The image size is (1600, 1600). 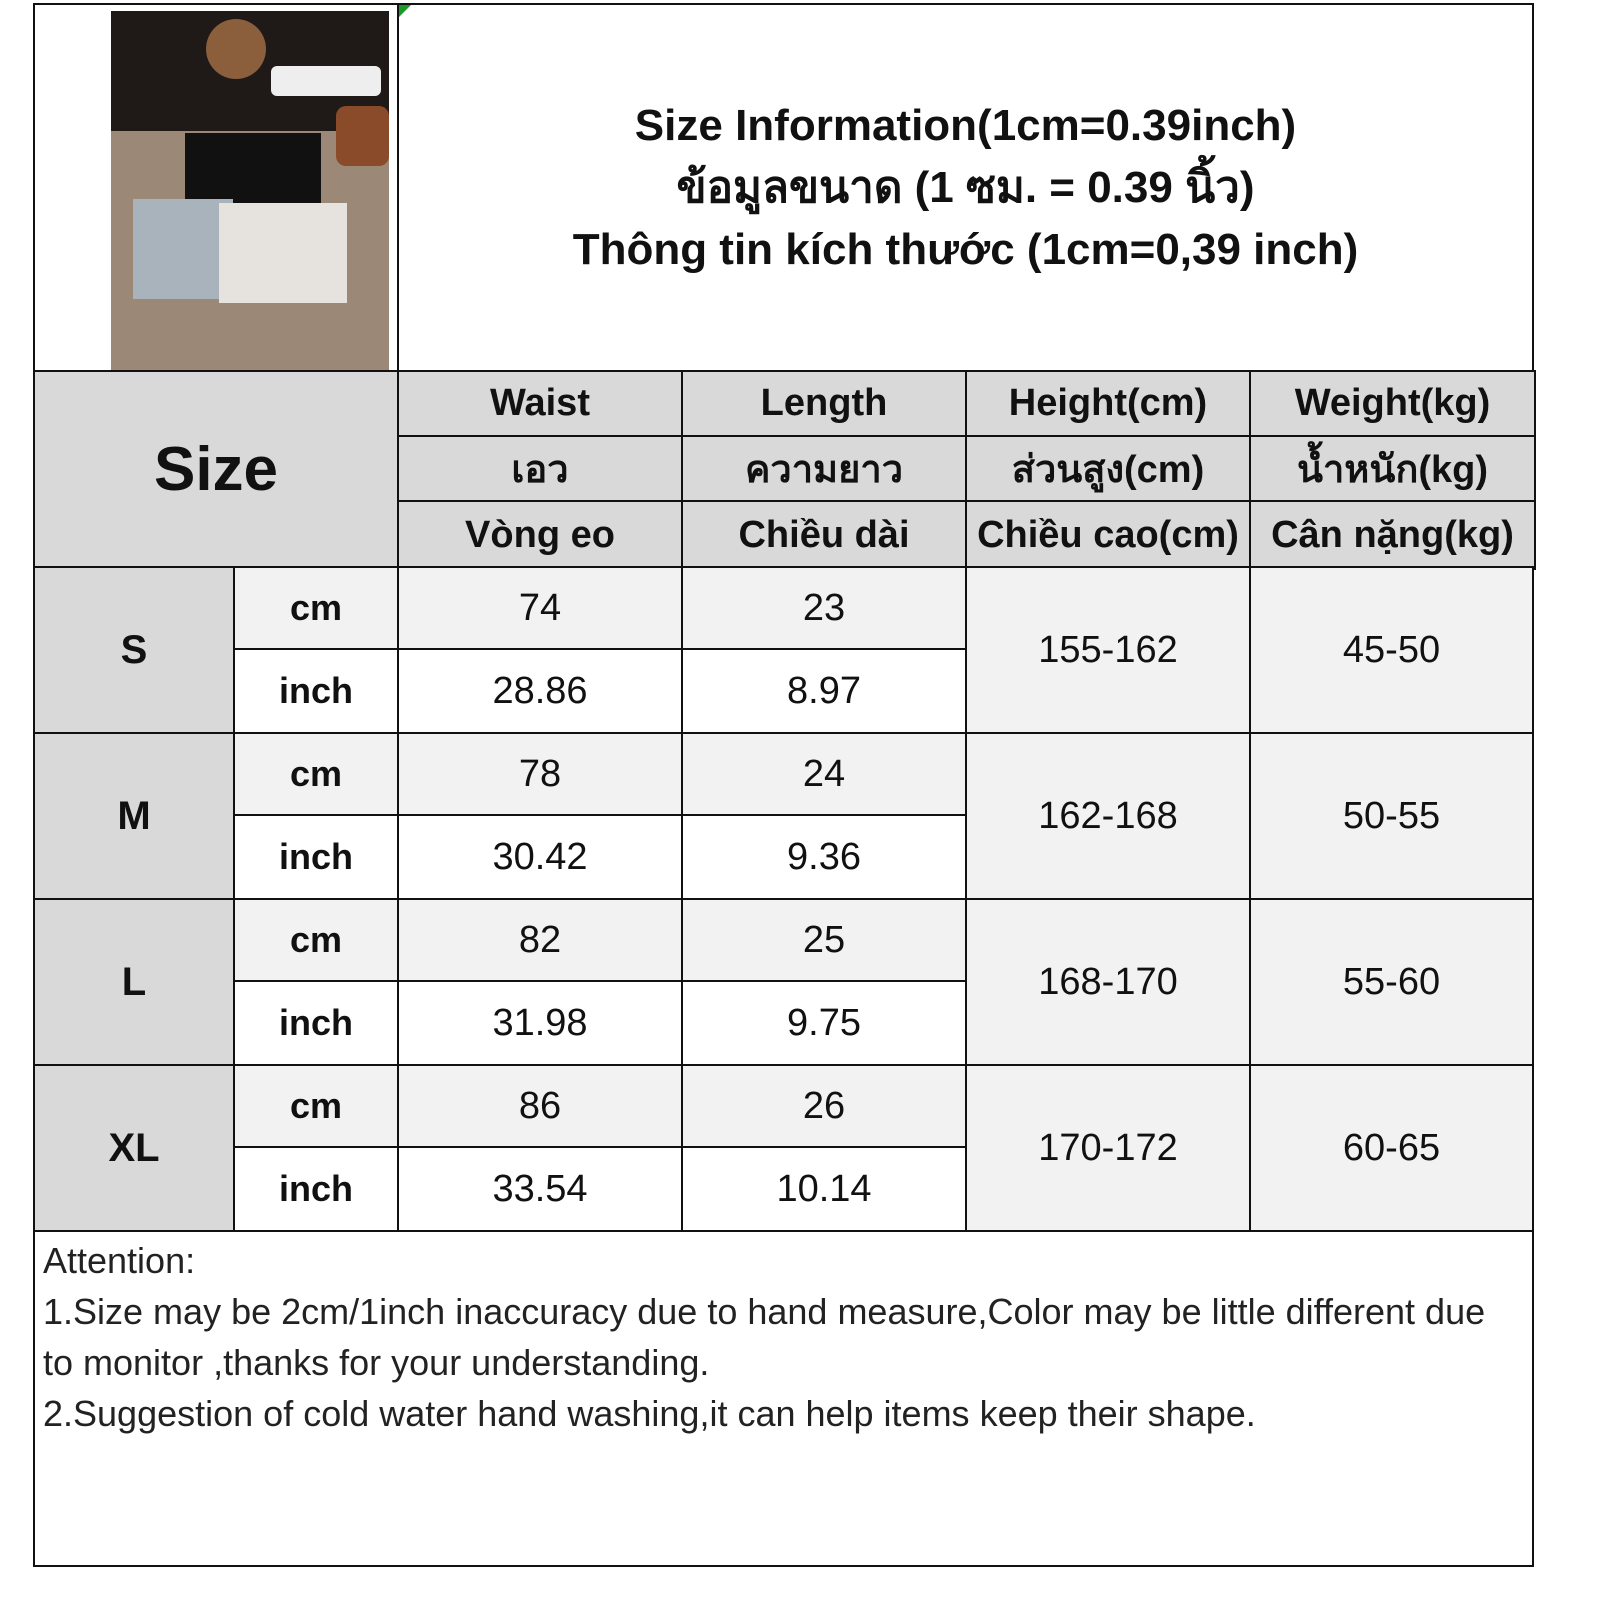 What do you see at coordinates (540, 940) in the screenshot?
I see `waist-cm: 82` at bounding box center [540, 940].